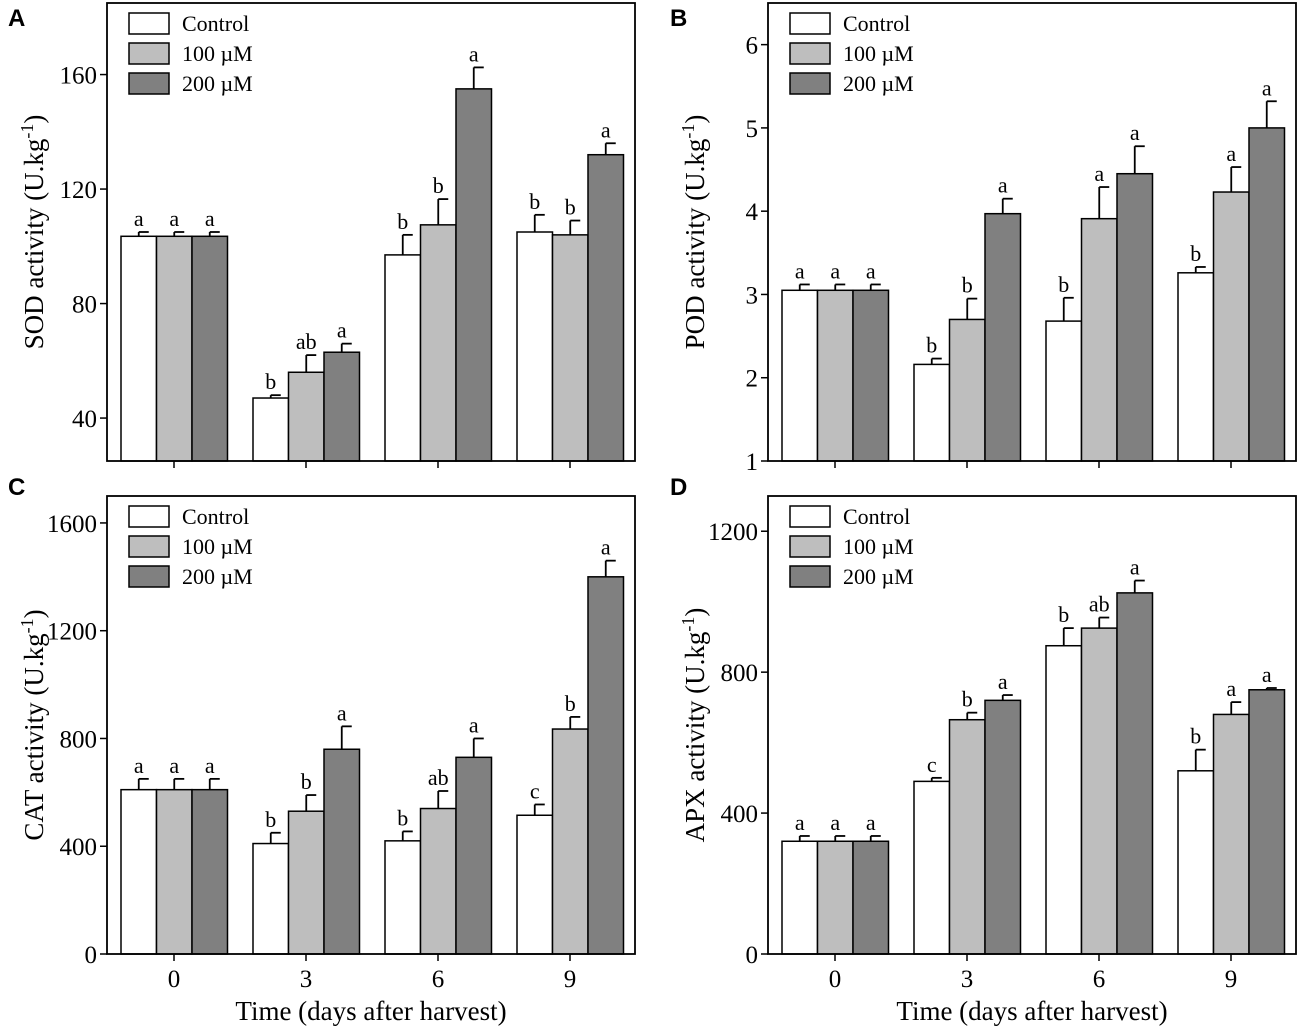  Describe the element at coordinates (84, 305) in the screenshot. I see `y-tick-label: 80` at that location.